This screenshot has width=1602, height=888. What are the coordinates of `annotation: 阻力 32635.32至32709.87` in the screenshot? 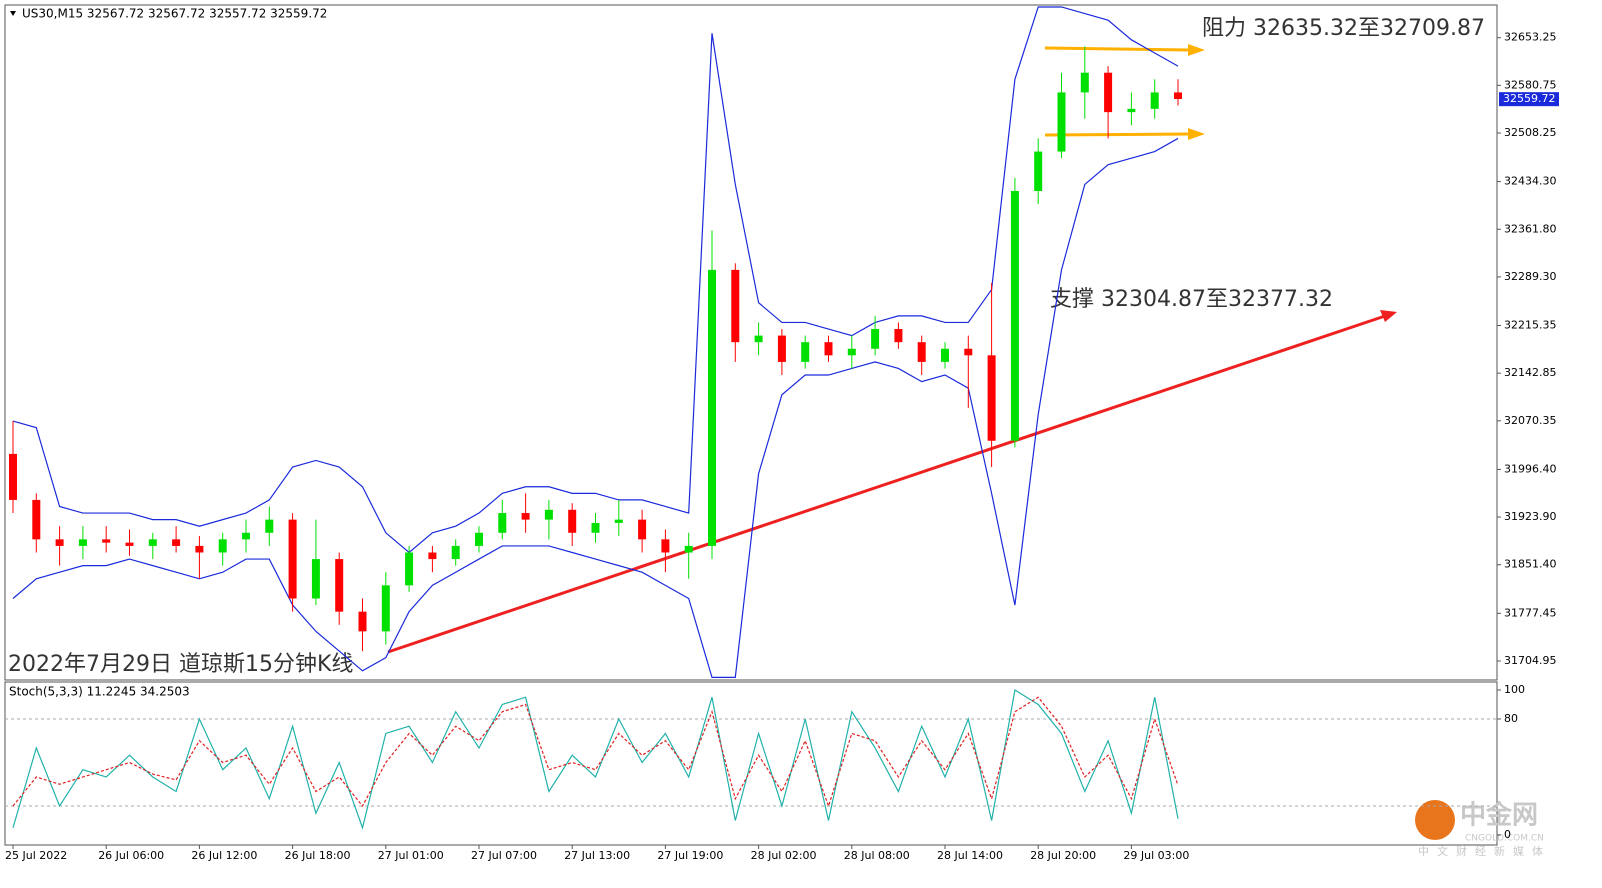 It's located at (1343, 28).